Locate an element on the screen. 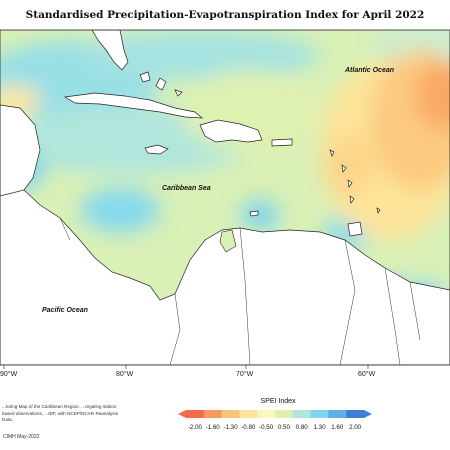 The height and width of the screenshot is (450, 450). legend-tick-label: 1.60 is located at coordinates (337, 427).